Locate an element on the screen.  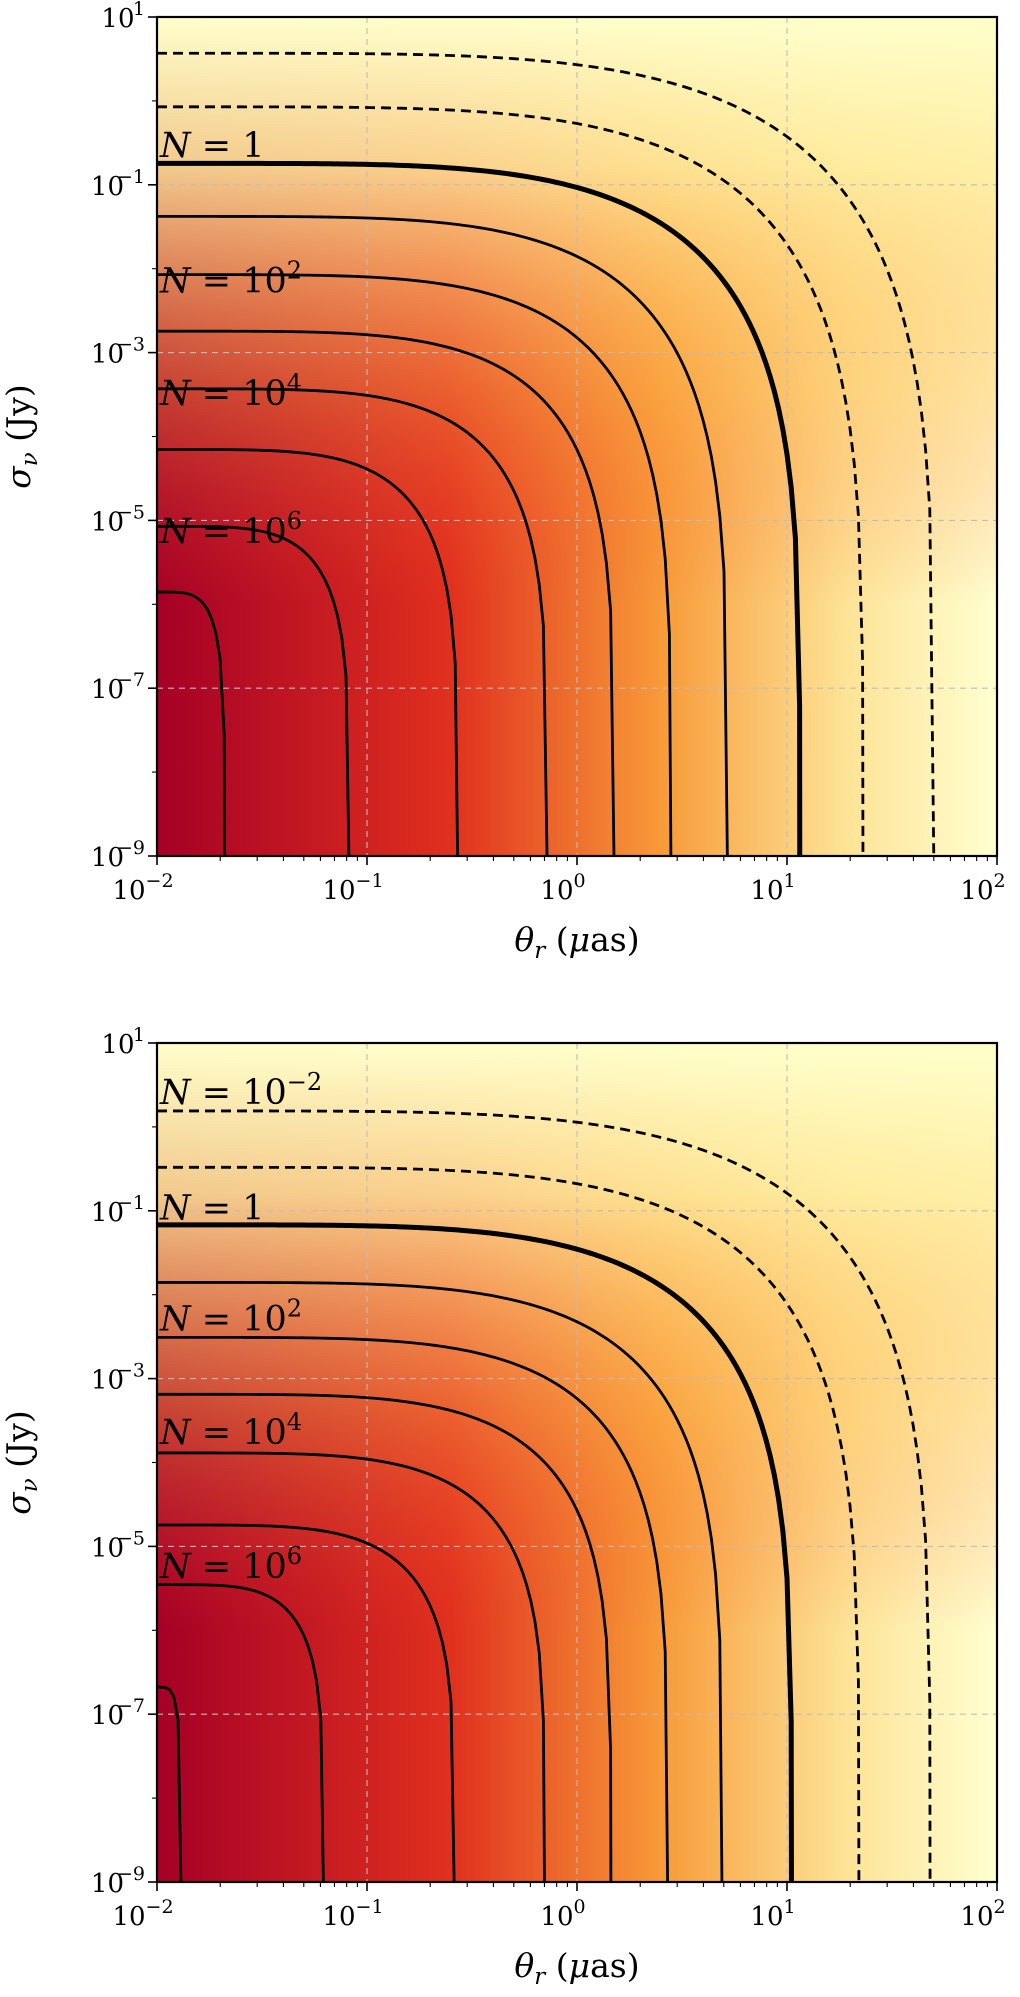
contour-labels: N = 1 N = 102 N = 104 N = 106 is located at coordinates (230, 339).